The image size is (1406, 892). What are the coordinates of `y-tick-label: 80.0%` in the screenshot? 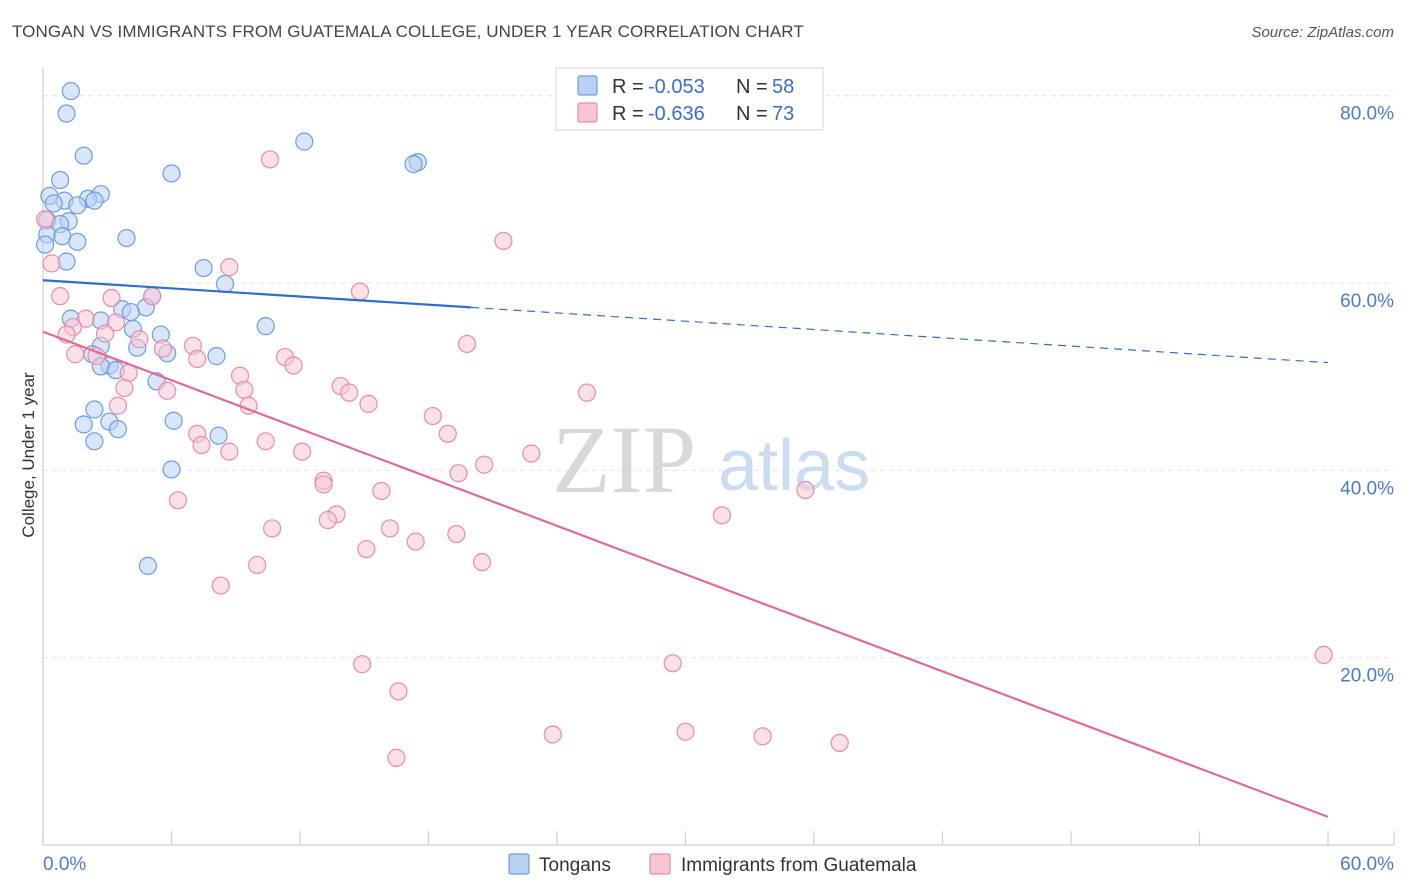 It's located at (1367, 114).